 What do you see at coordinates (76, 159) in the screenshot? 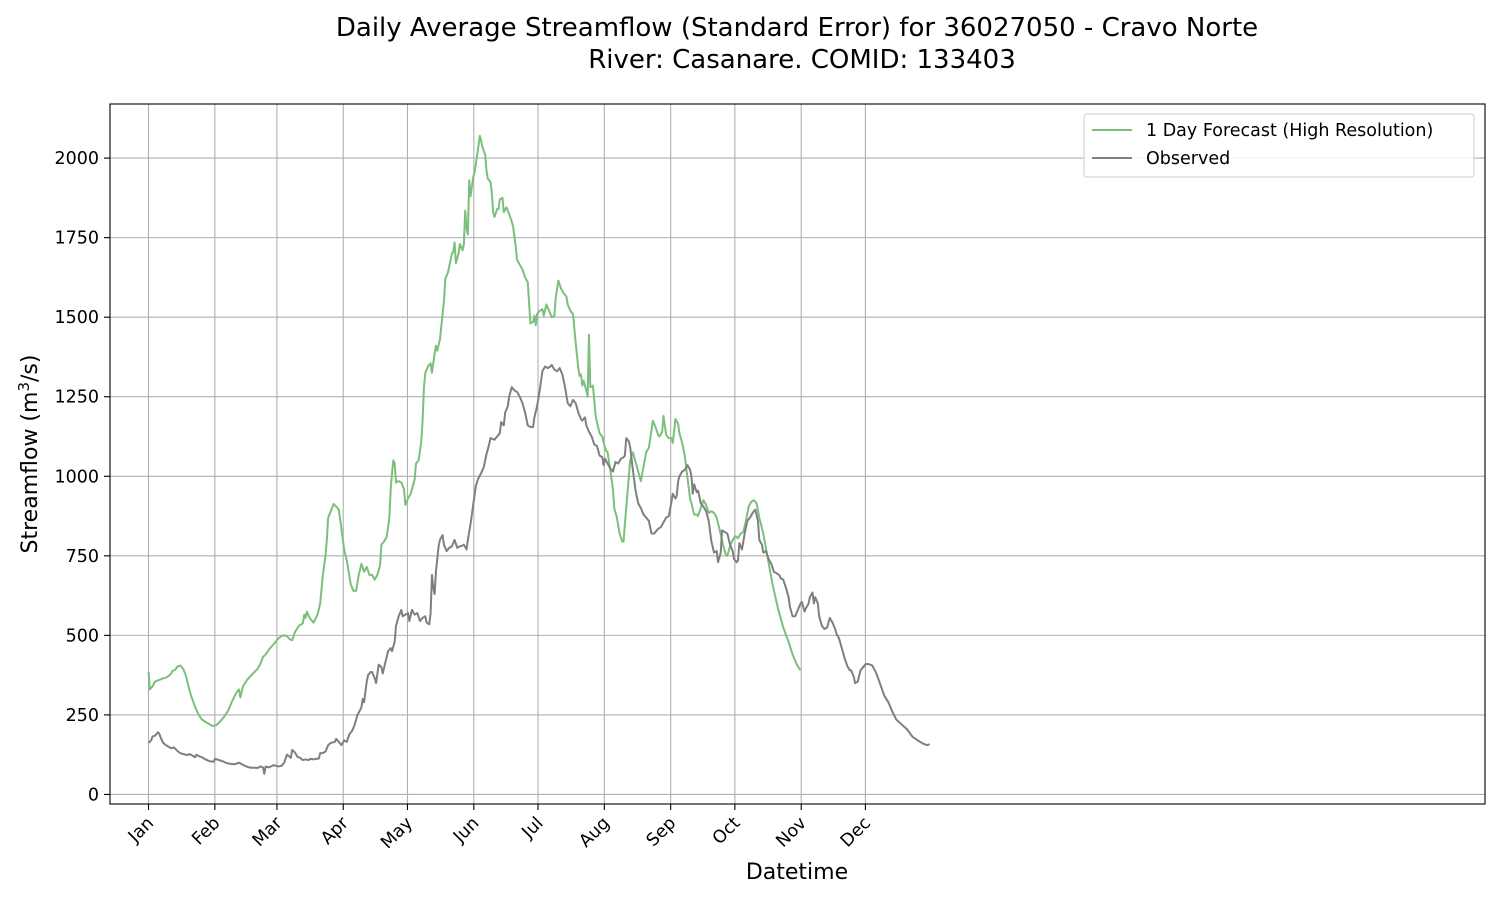
I see `y-tick-label: 2000` at bounding box center [76, 159].